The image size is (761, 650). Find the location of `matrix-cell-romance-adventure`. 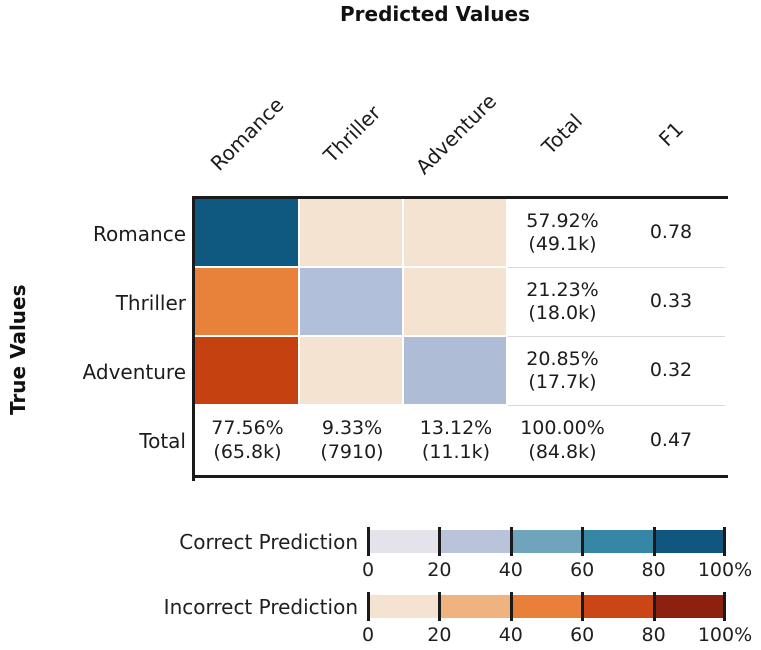

matrix-cell-romance-adventure is located at coordinates (456, 233).